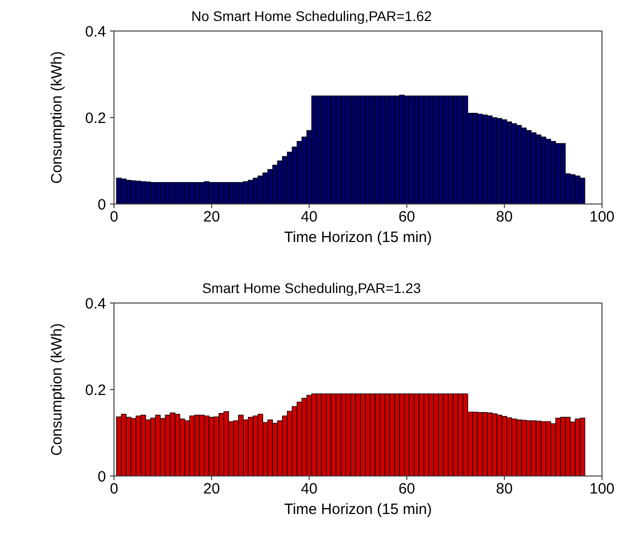 This screenshot has width=633, height=554. What do you see at coordinates (311, 288) in the screenshot?
I see `chart-title: Smart Home Scheduling,PAR=1.23` at bounding box center [311, 288].